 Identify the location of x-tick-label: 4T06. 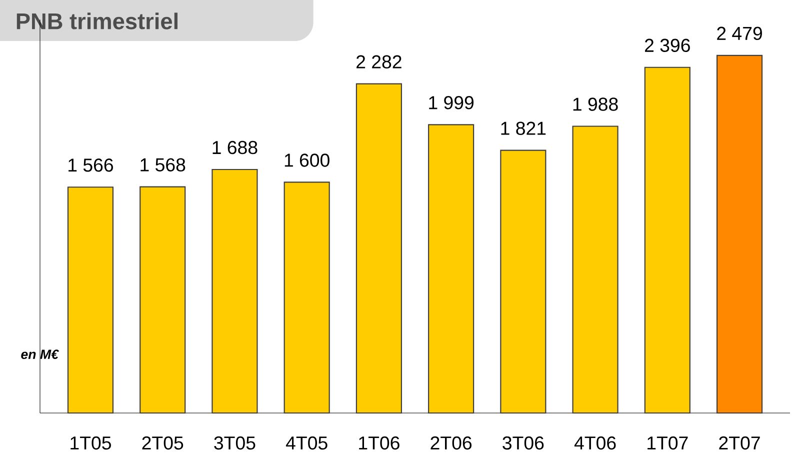
(595, 443).